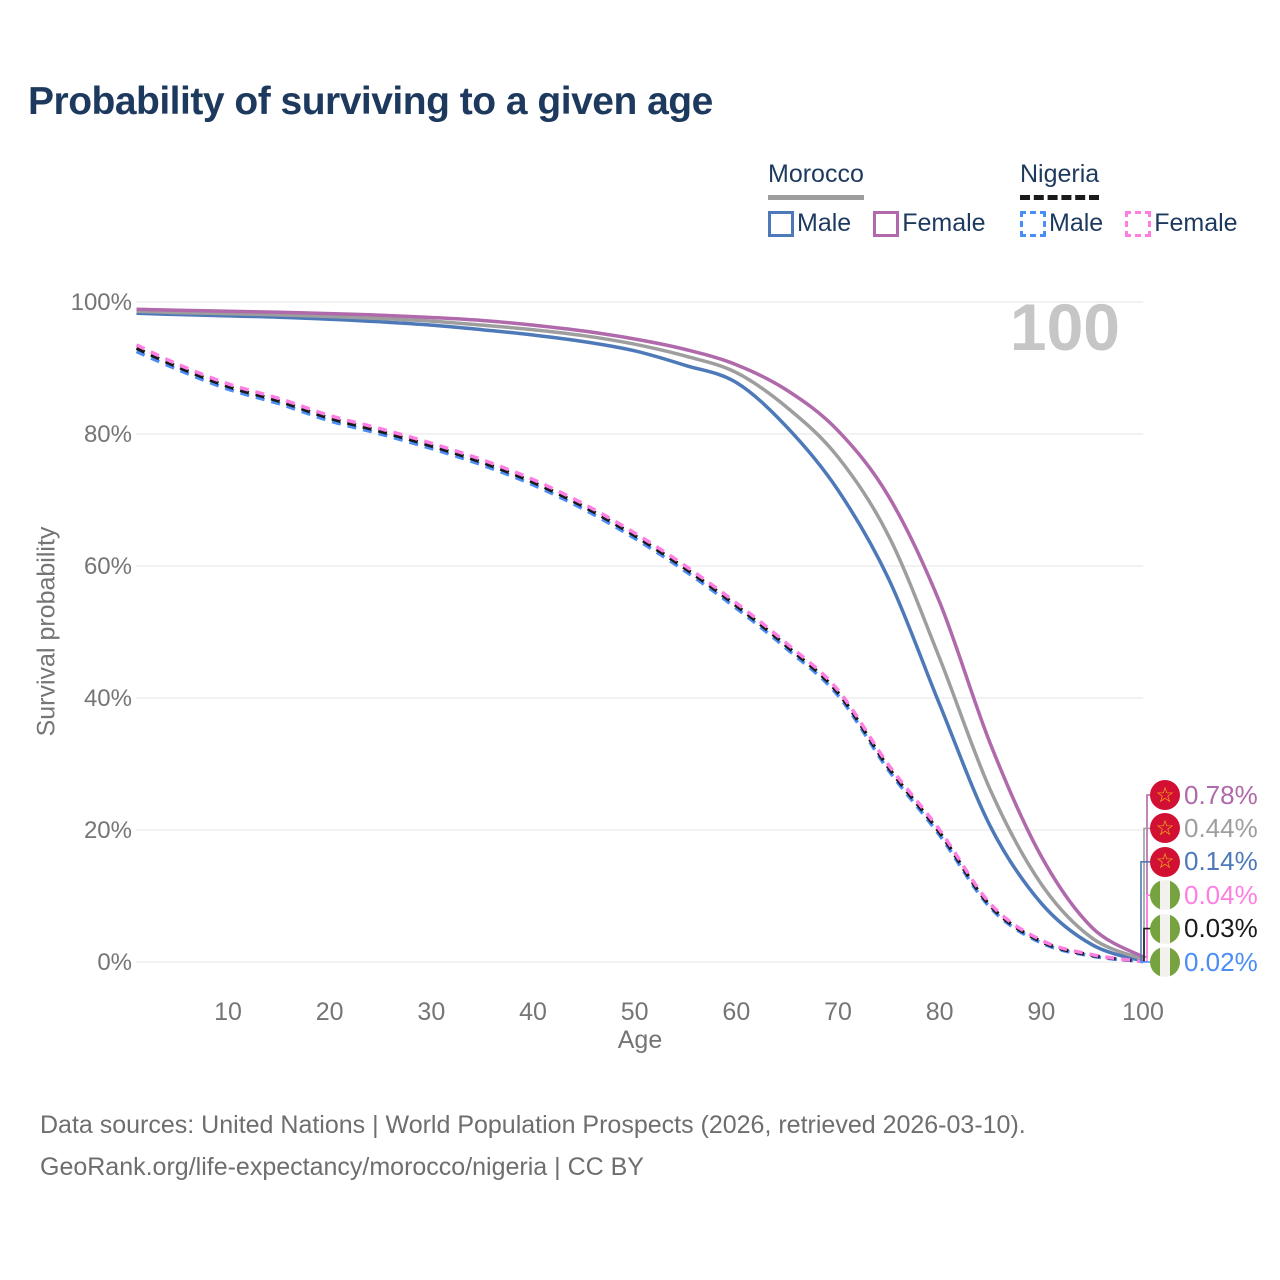 This screenshot has width=1280, height=1280. I want to click on end-value-label: 0.02%, so click(1221, 961).